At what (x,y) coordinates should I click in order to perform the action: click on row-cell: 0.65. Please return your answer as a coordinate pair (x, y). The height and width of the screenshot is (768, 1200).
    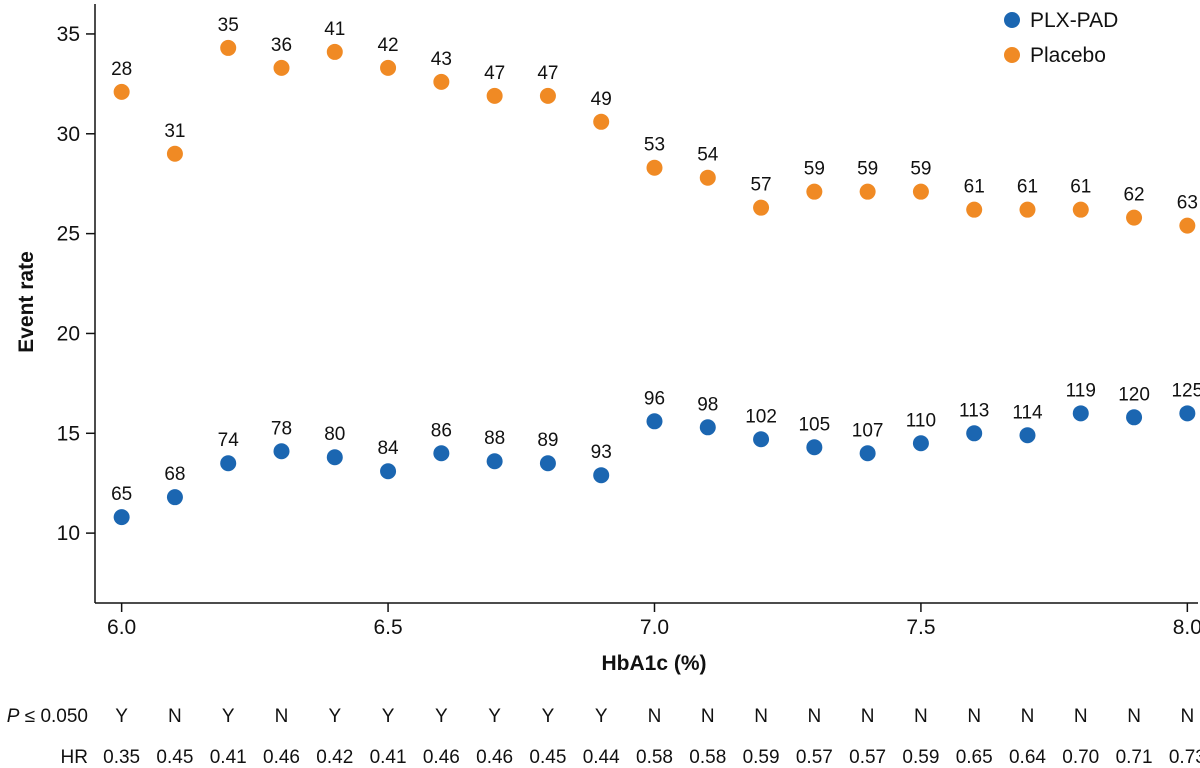
    Looking at the image, I should click on (974, 757).